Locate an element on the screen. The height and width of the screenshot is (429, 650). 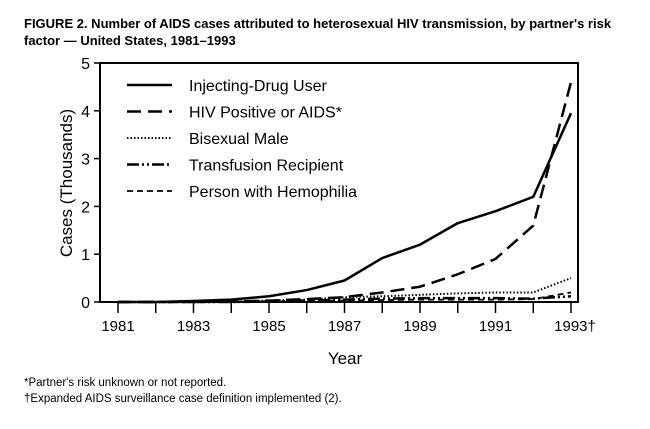
x-axis-label: Year is located at coordinates (345, 358).